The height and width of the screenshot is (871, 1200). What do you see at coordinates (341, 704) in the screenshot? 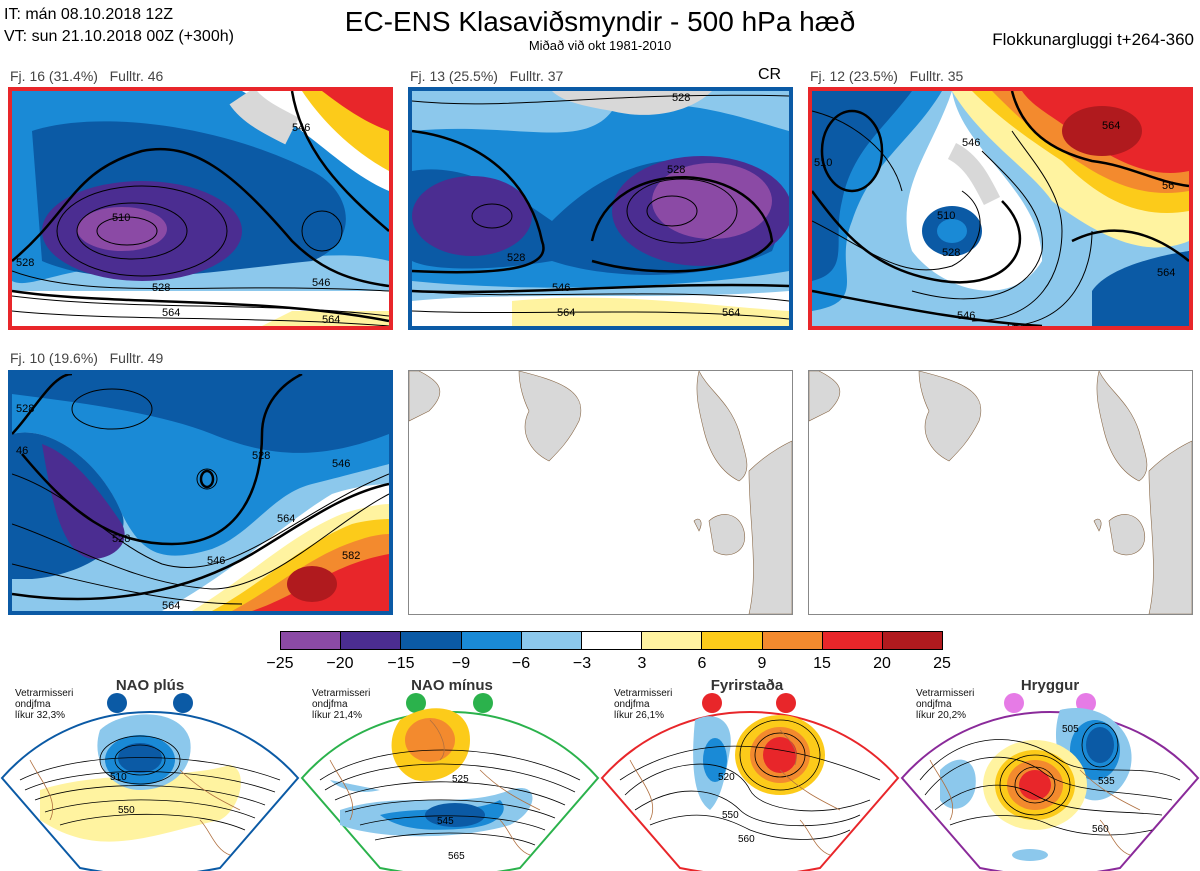
I see `regime-2-note: Vetrarmisseri ondjfma líkur 21,4%` at bounding box center [341, 704].